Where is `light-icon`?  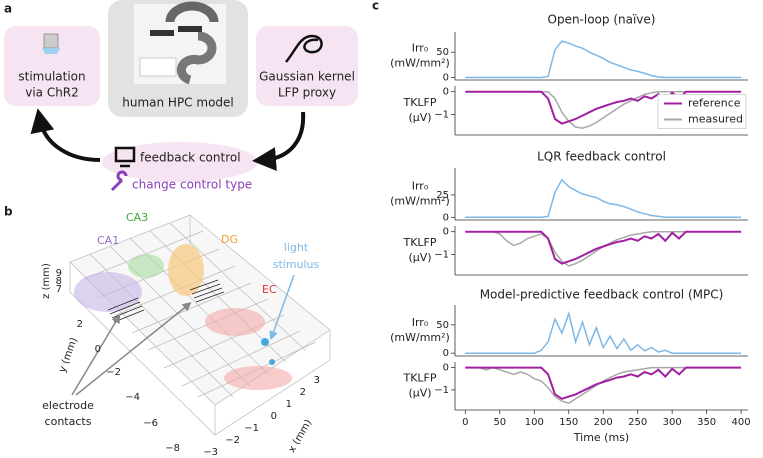 light-icon is located at coordinates (51, 41).